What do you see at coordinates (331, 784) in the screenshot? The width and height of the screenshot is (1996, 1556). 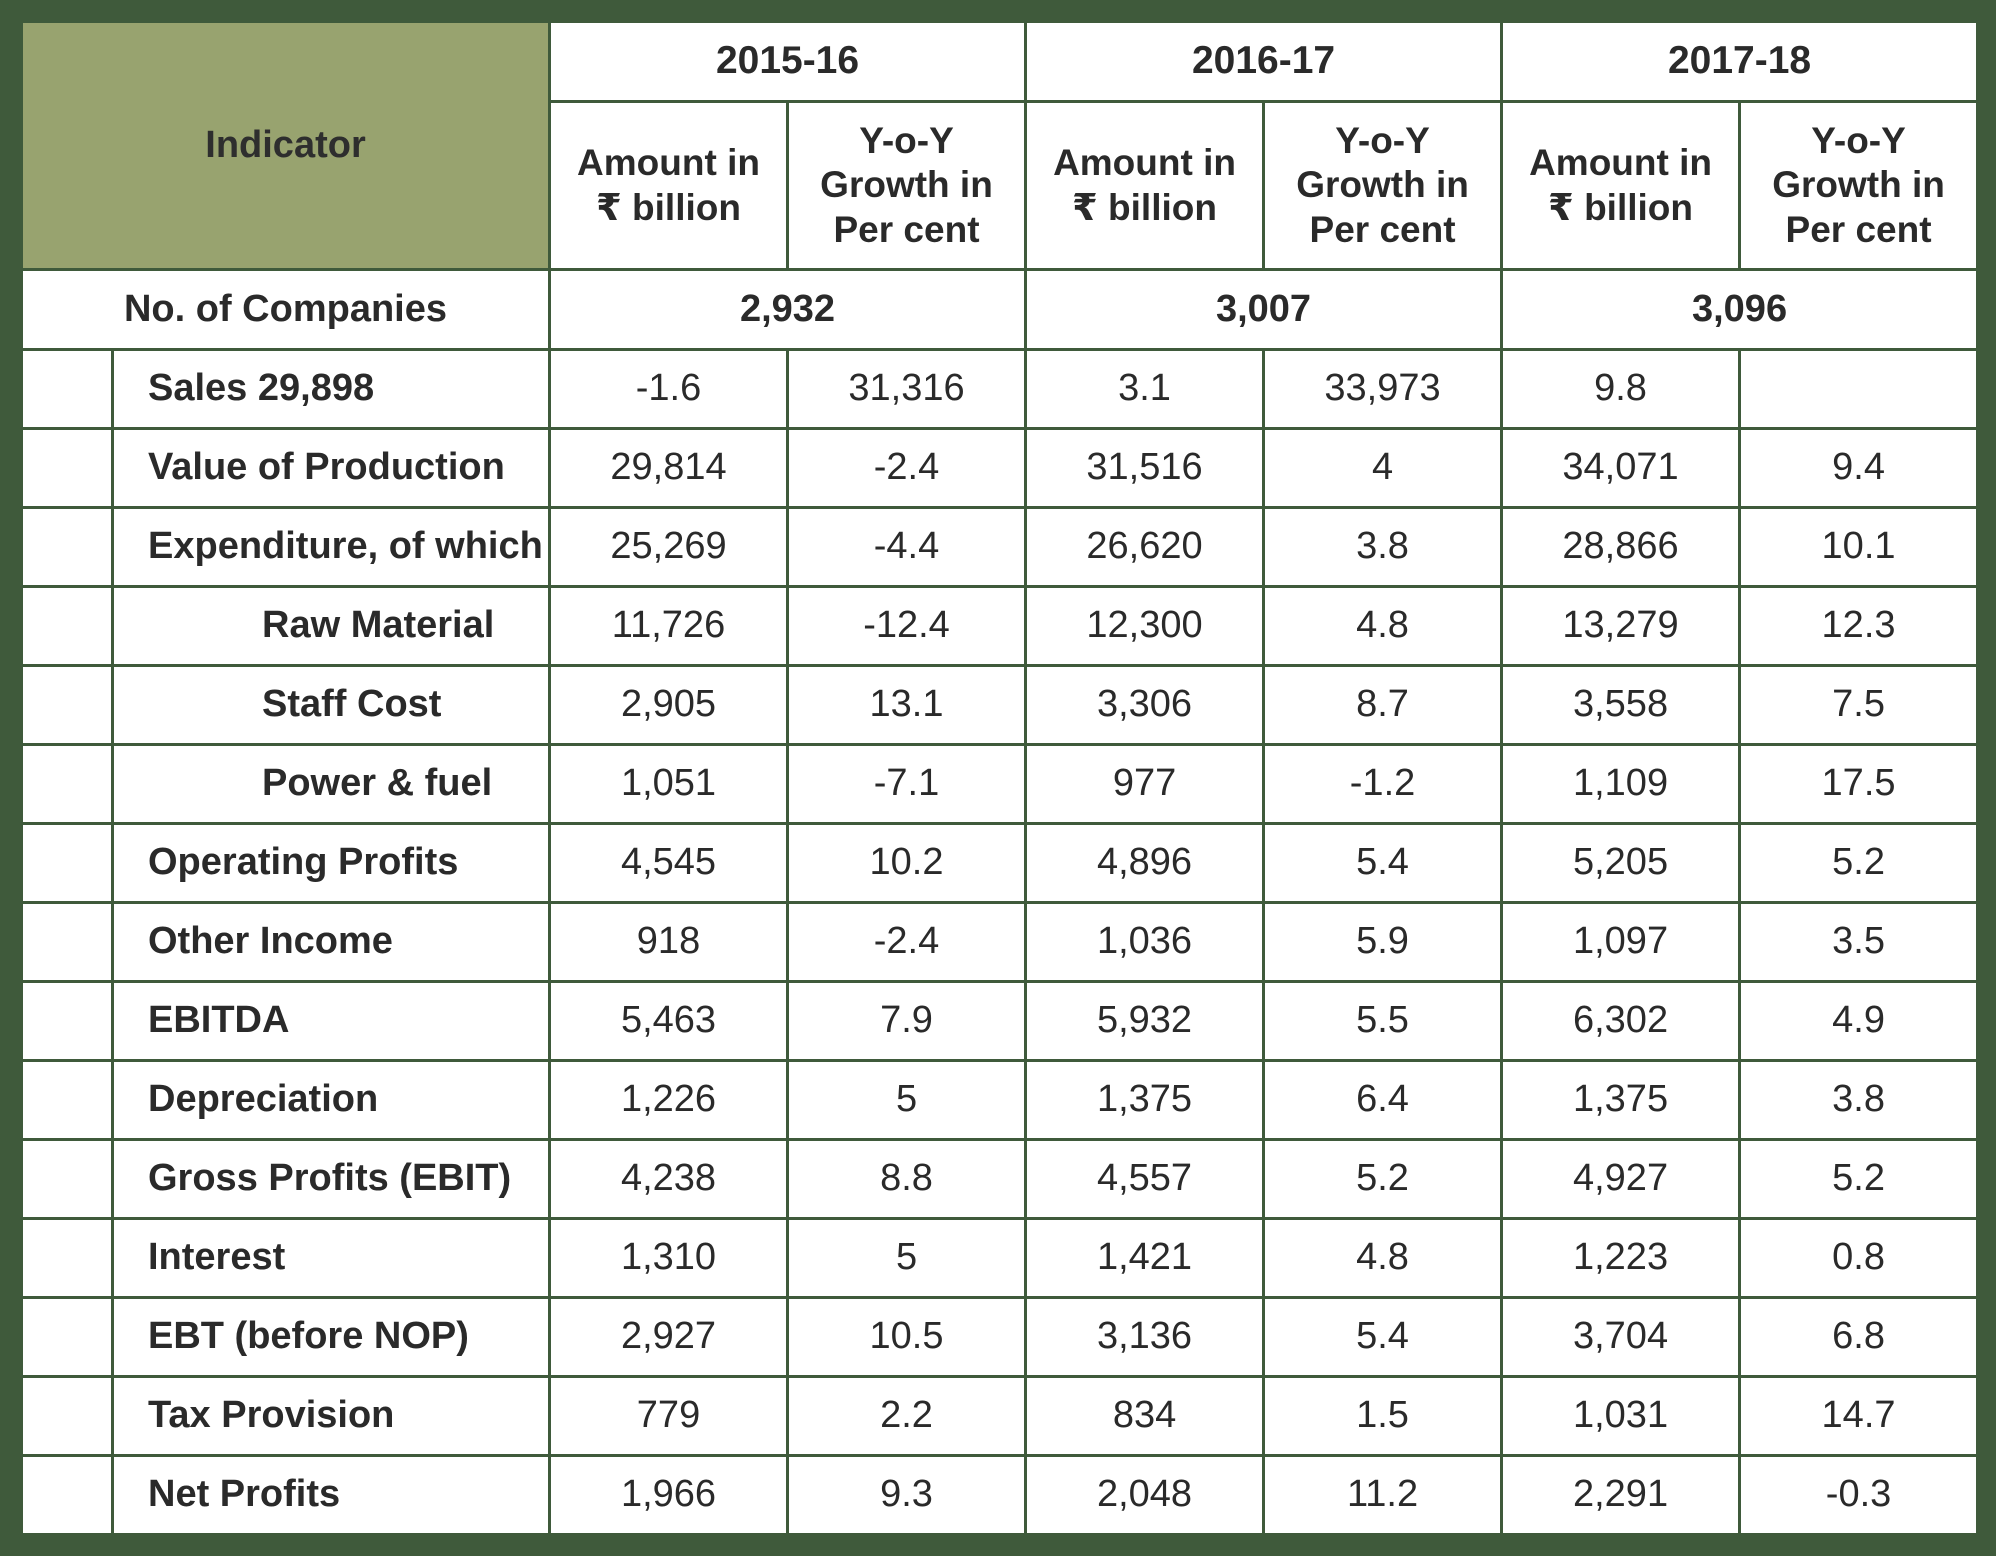 I see `row-label: Power & fuel` at bounding box center [331, 784].